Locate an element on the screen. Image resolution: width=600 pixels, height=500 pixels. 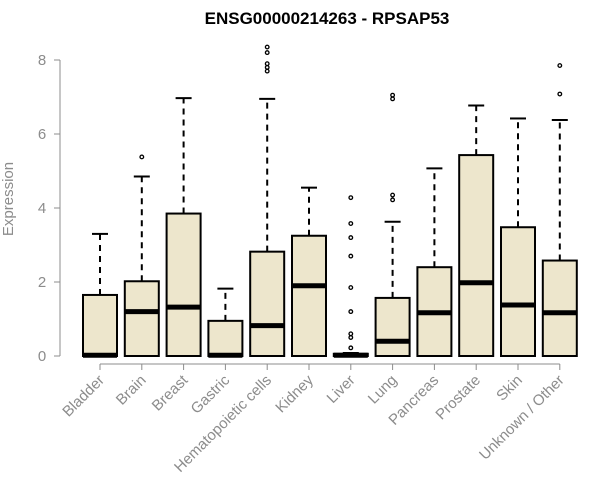
x-label-9: Prostate is located at coordinates (458, 398).